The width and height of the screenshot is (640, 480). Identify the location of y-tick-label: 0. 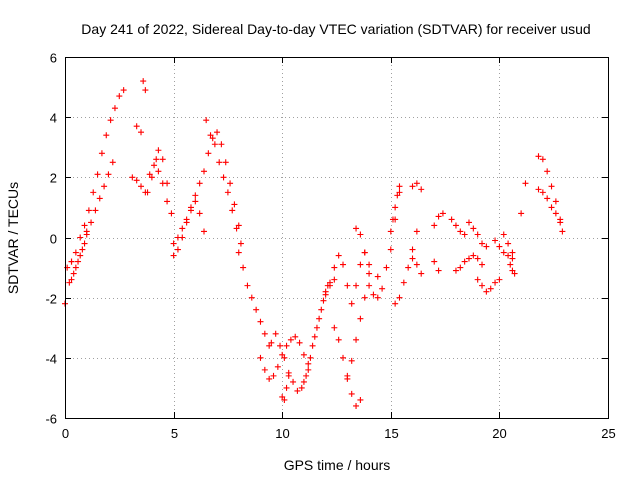
(53, 239).